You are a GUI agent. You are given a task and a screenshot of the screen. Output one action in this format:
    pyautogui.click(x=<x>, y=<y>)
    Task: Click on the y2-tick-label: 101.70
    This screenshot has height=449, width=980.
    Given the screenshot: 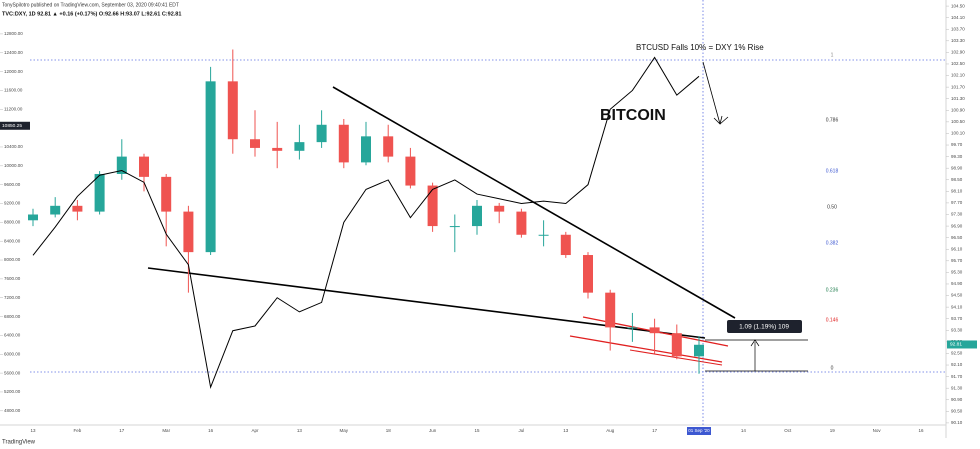 What is the action you would take?
    pyautogui.click(x=958, y=86)
    